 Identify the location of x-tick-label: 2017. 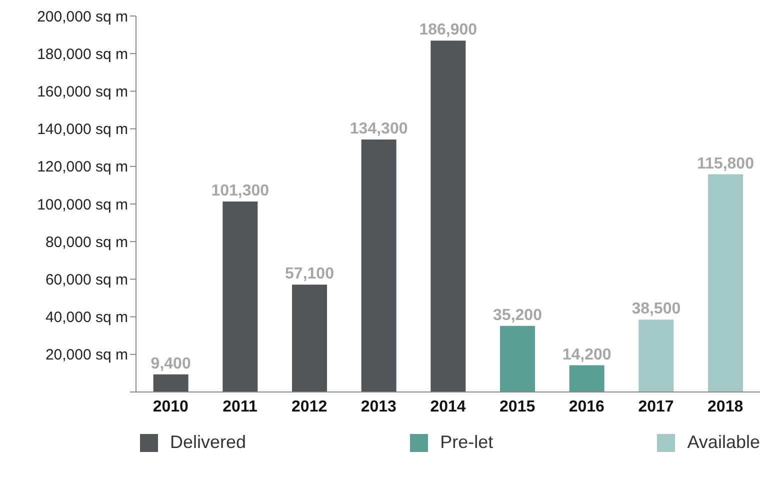
(656, 407).